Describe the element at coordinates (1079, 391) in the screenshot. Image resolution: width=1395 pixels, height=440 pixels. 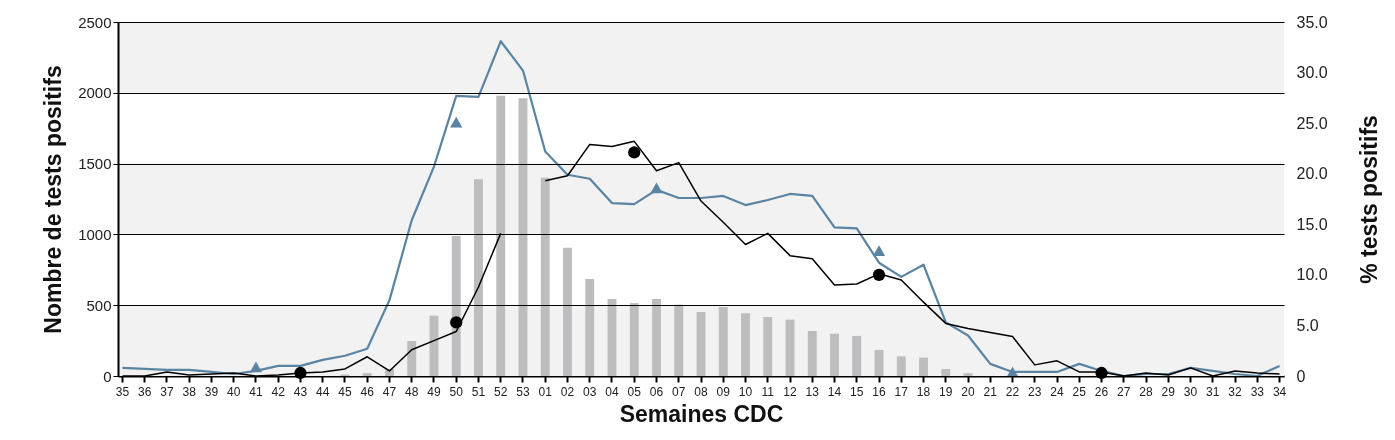
I see `x-tick-label: 25` at that location.